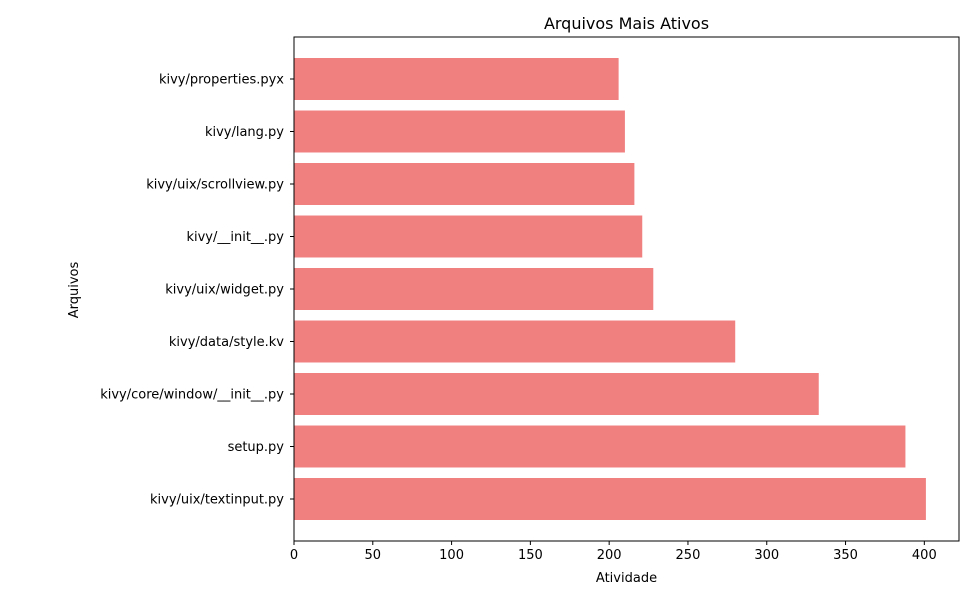 This screenshot has height=604, width=977. What do you see at coordinates (373, 555) in the screenshot?
I see `x-tick-label: 50` at bounding box center [373, 555].